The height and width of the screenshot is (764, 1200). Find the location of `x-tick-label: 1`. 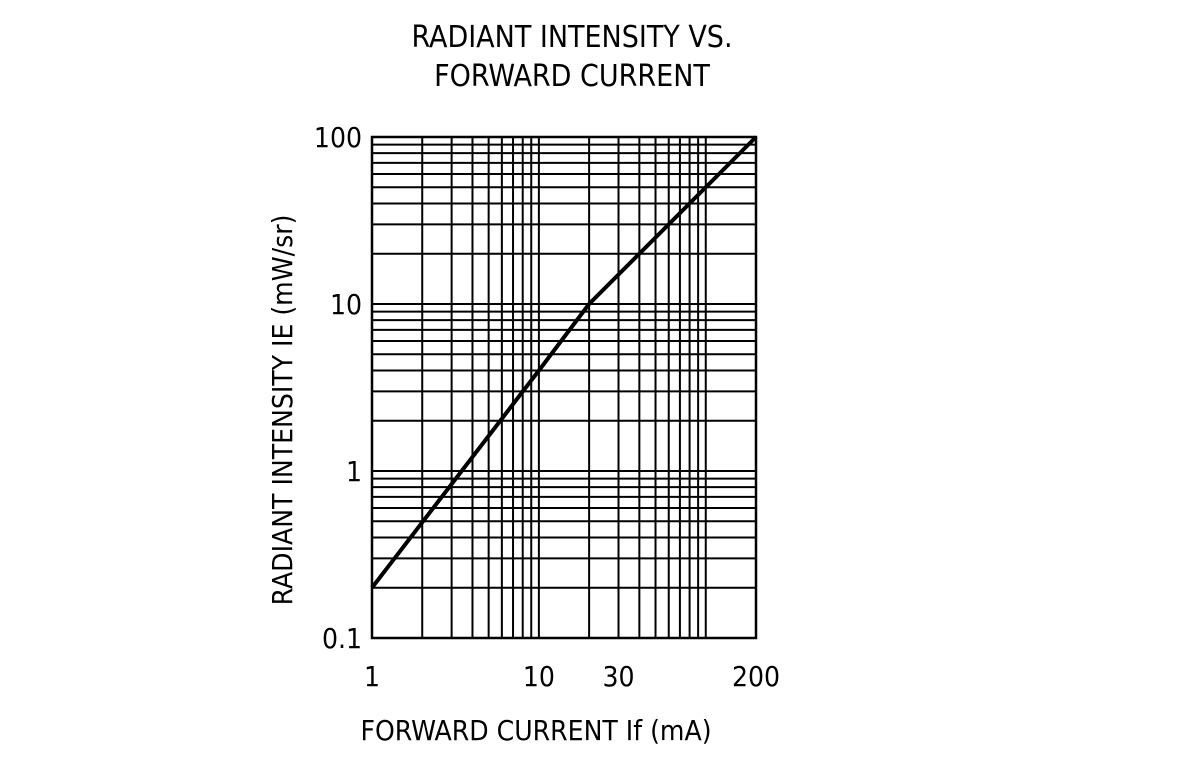

x-tick-label: 1 is located at coordinates (372, 676).